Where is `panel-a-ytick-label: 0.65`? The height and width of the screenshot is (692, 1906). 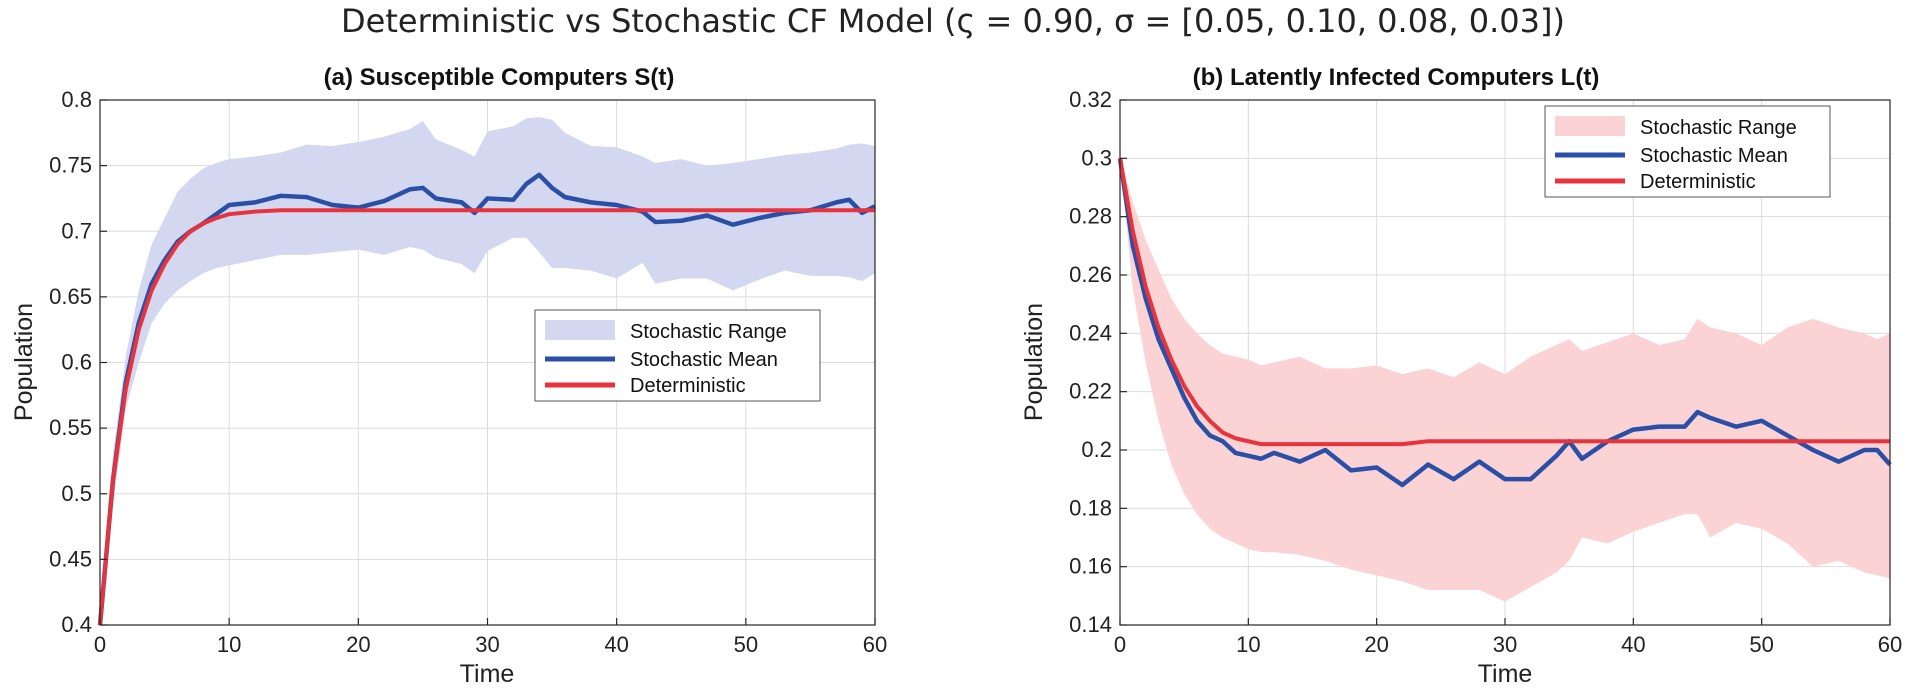
panel-a-ytick-label: 0.65 is located at coordinates (70, 296).